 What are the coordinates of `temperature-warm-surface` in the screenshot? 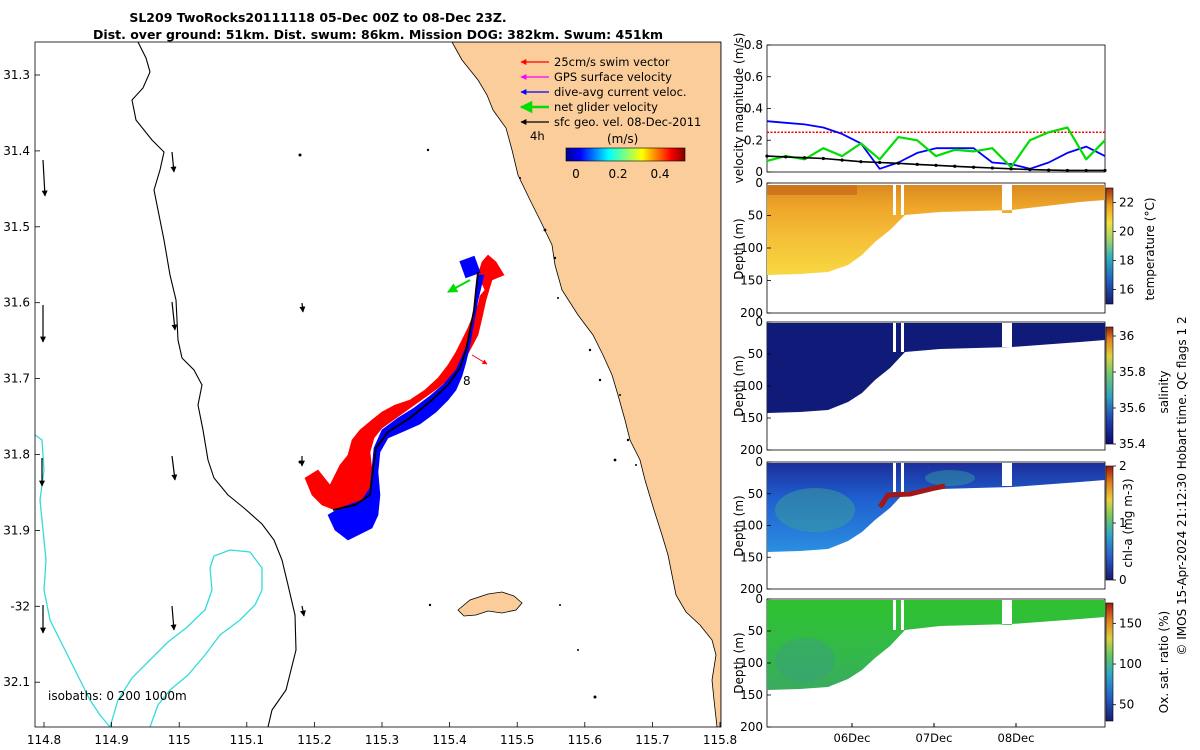 It's located at (812, 190).